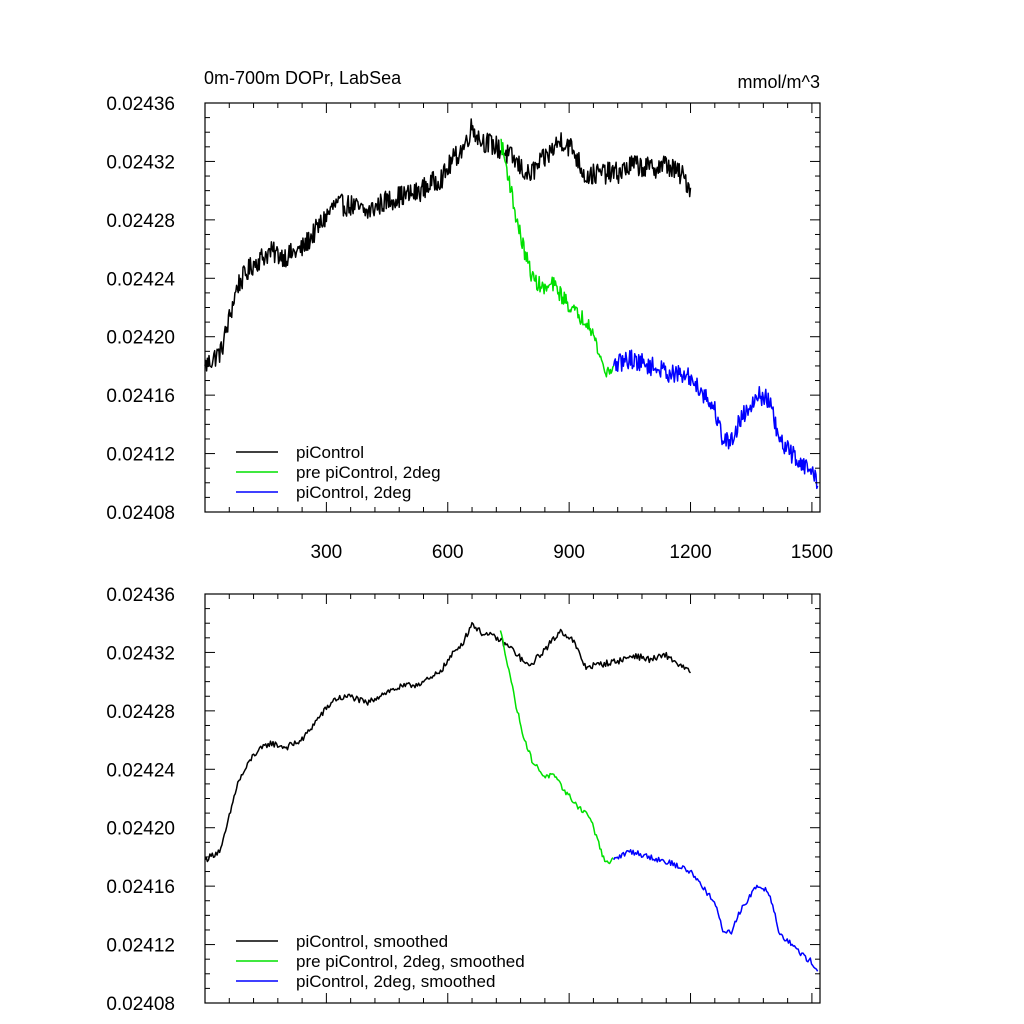 Image resolution: width=1024 pixels, height=1024 pixels. Describe the element at coordinates (779, 82) in the screenshot. I see `top-chart-units: mmol/m^3` at that location.